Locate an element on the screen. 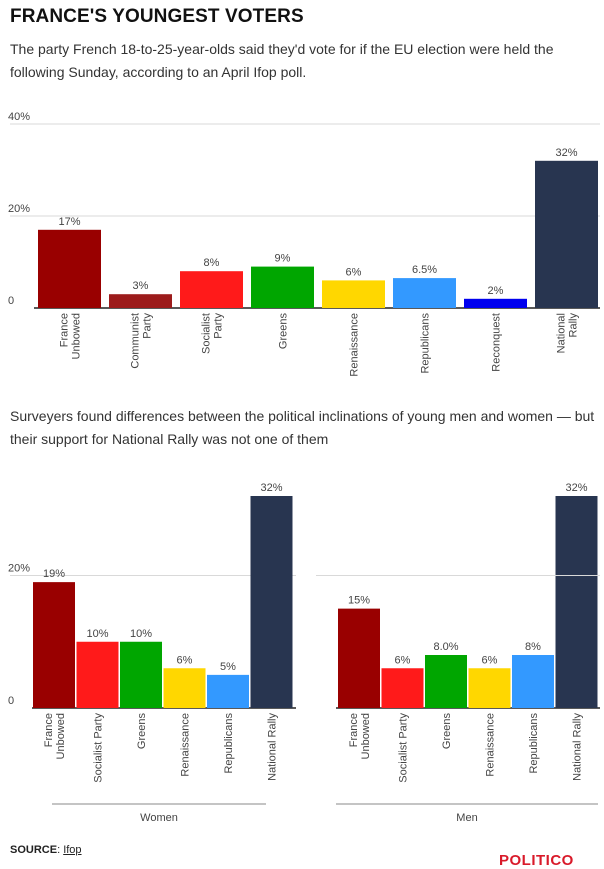  source-note: SOURCE: Ifop is located at coordinates (46, 850).